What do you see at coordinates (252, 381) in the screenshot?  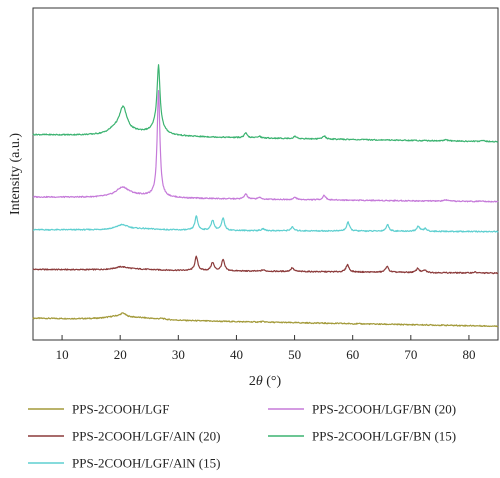 I see `x-axis-title-prefix: 2` at bounding box center [252, 381].